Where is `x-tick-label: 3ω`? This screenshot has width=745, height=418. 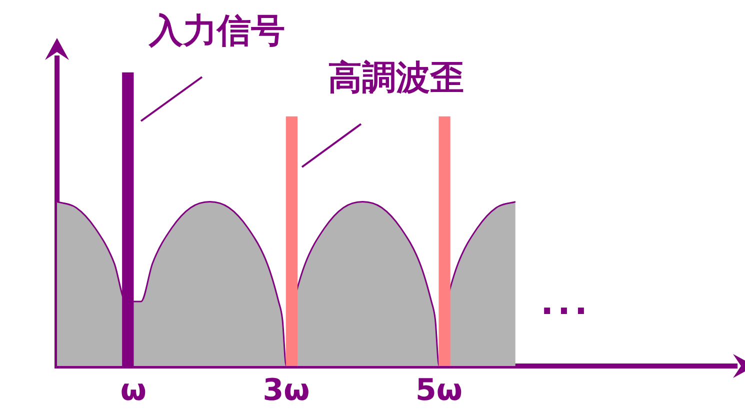 x-tick-label: 3ω is located at coordinates (286, 390).